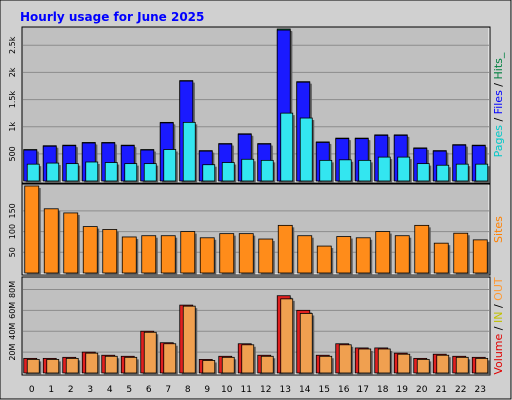 The height and width of the screenshot is (400, 512). What do you see at coordinates (207, 390) in the screenshot?
I see `x-tick-label: 9` at bounding box center [207, 390].